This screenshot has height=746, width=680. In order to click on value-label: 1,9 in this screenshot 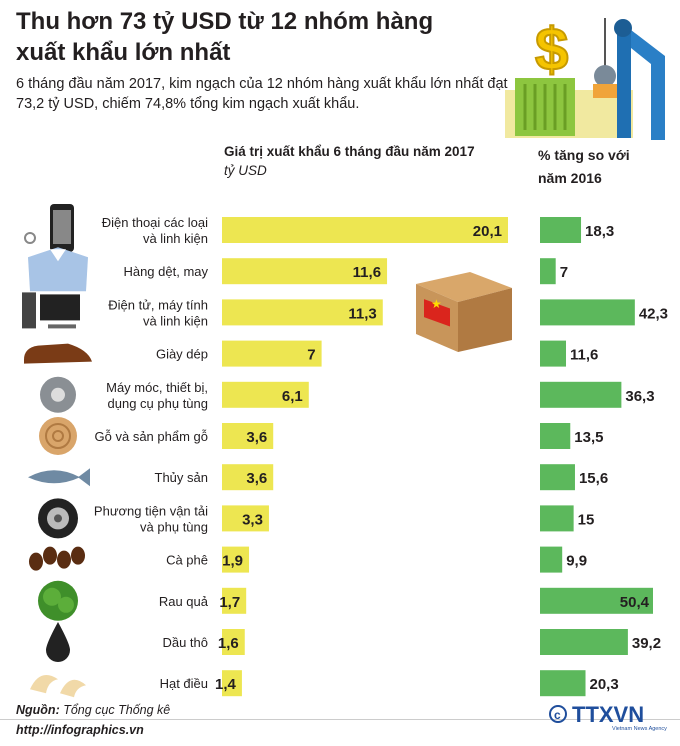, I will do `click(232, 561)`.